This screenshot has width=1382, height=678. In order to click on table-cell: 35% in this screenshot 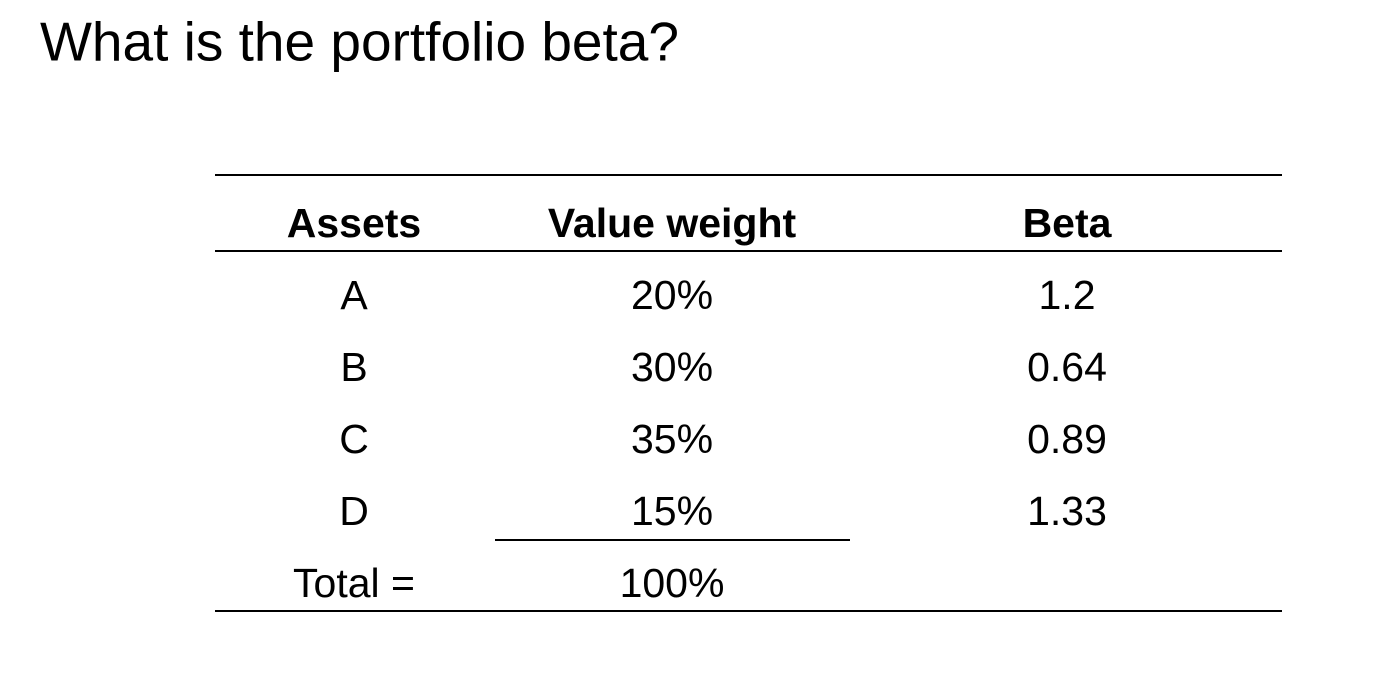, I will do `click(672, 439)`.